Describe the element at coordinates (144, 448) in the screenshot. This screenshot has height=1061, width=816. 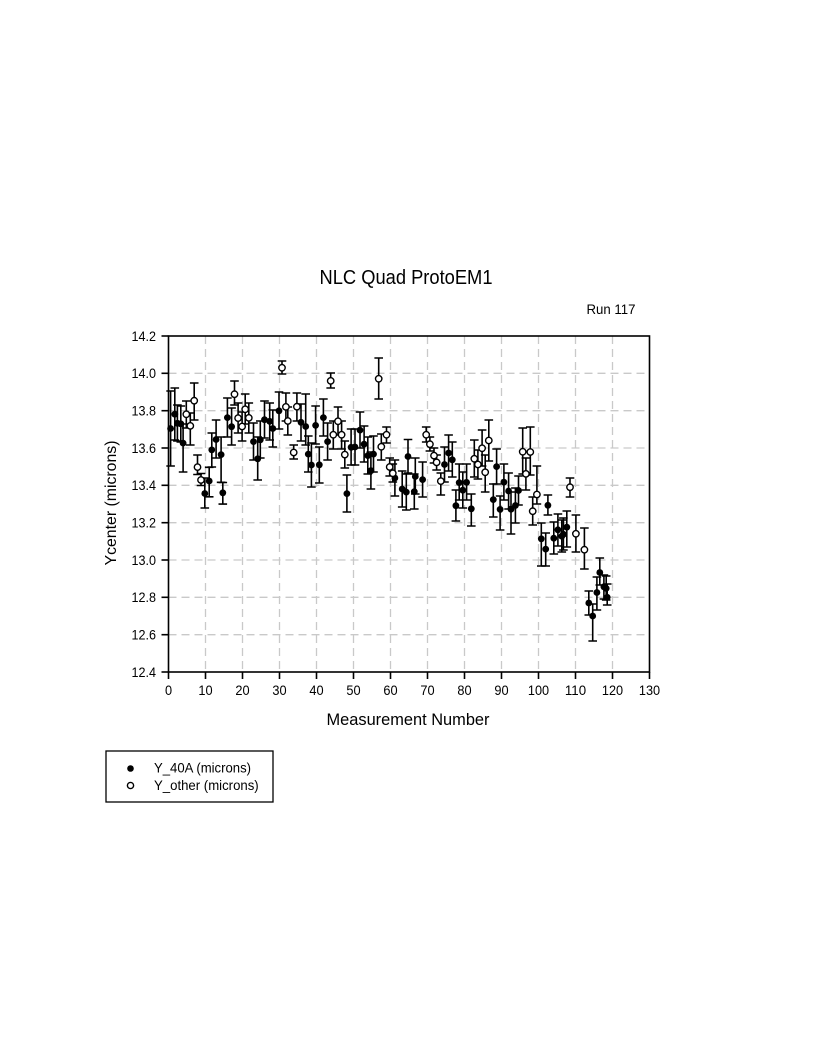
I see `svg-text: 13.6` at that location.